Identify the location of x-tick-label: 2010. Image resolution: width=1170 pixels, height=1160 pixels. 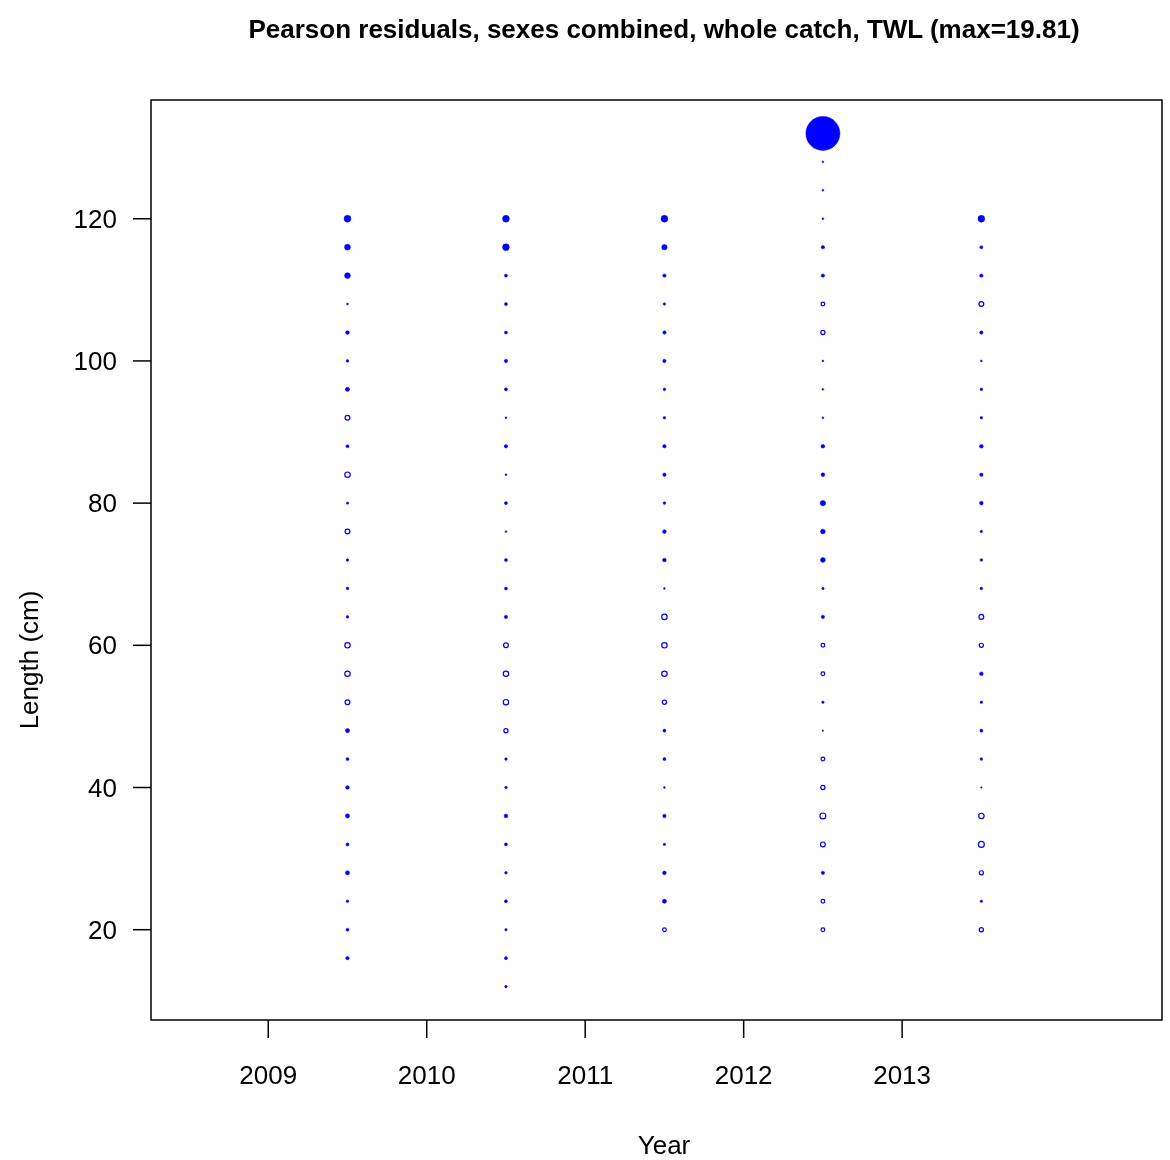
(426, 1075).